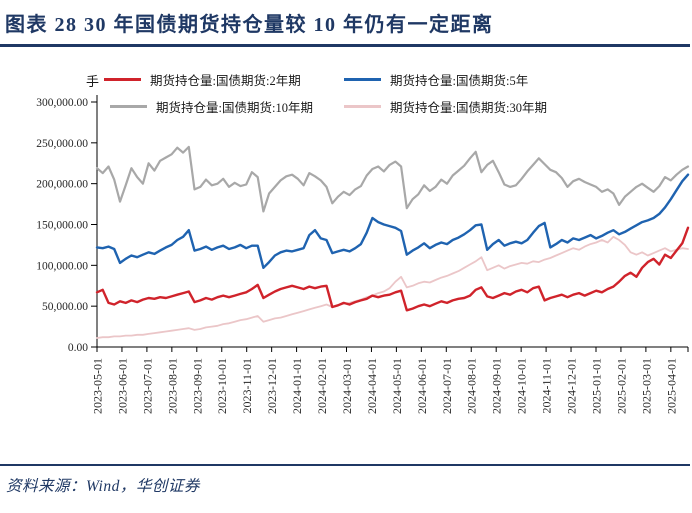  I want to click on legend-label-10y: 期货持仓量:国债期货:10年期, so click(234, 107).